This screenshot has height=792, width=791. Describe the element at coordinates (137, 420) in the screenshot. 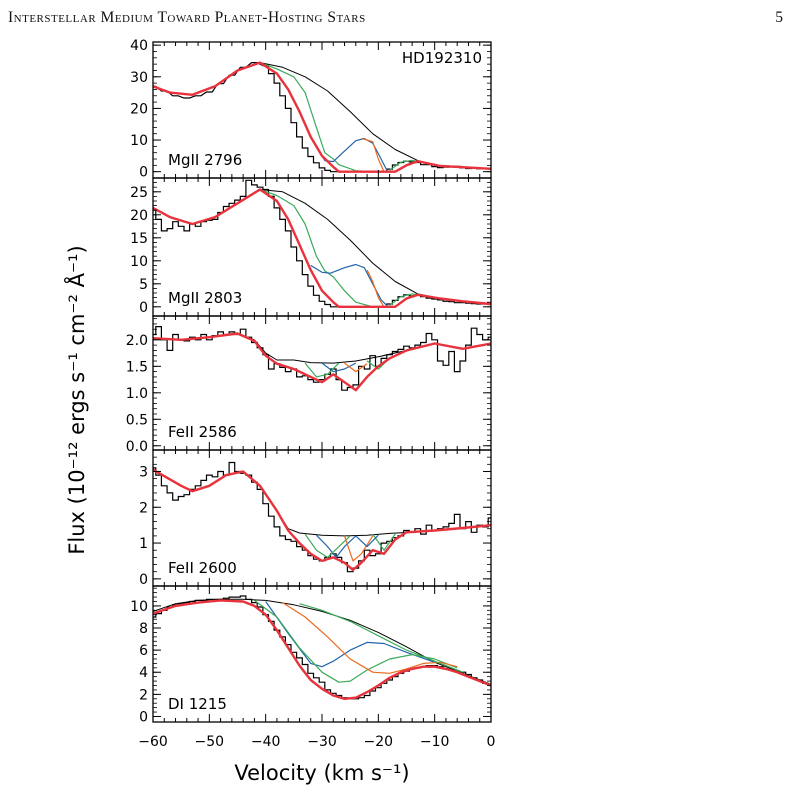

I see `y-tick-label: 0.5` at that location.